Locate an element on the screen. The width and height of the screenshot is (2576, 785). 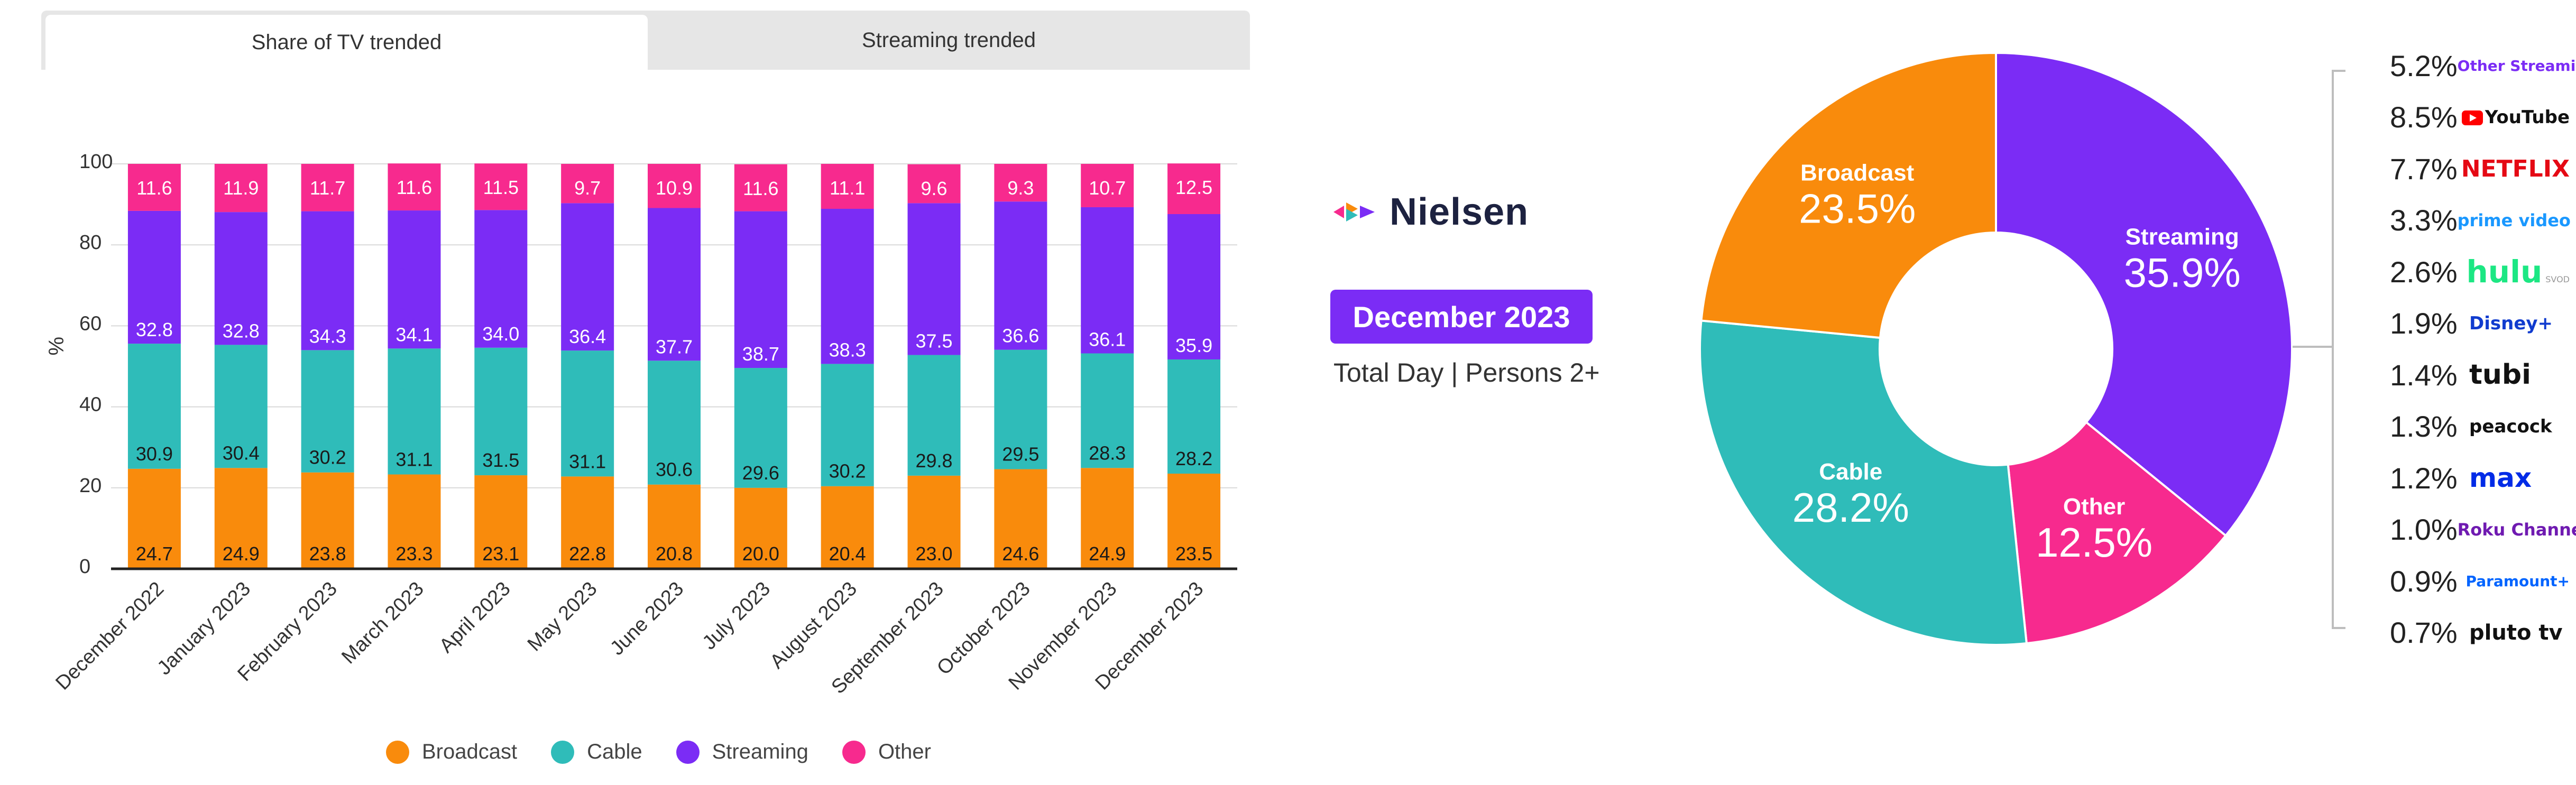
legend-item-streaming: Streaming is located at coordinates (742, 752).